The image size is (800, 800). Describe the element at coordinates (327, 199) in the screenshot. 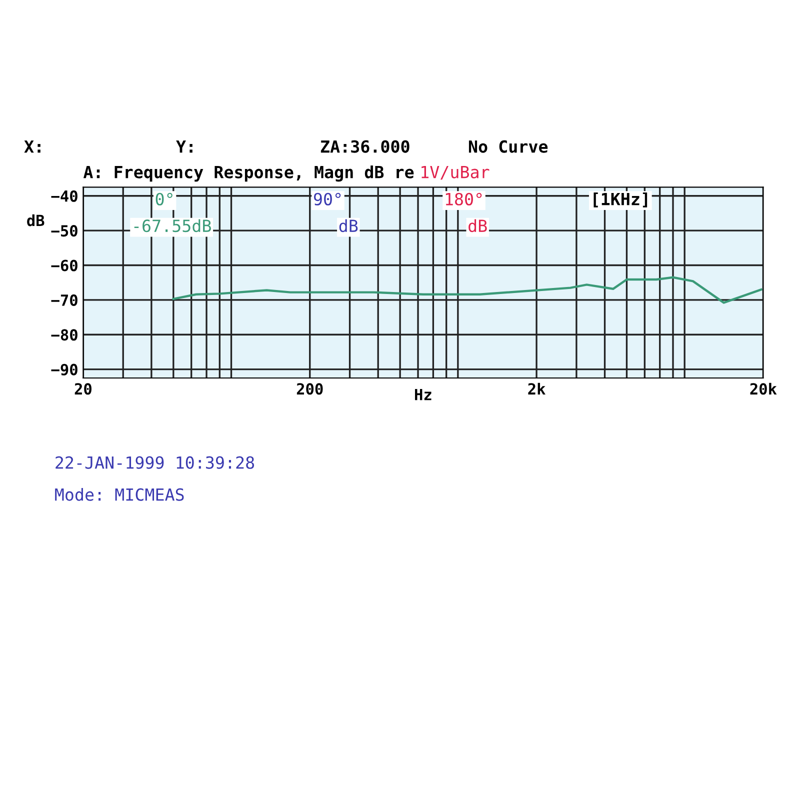

I see `annotation: 90°` at that location.